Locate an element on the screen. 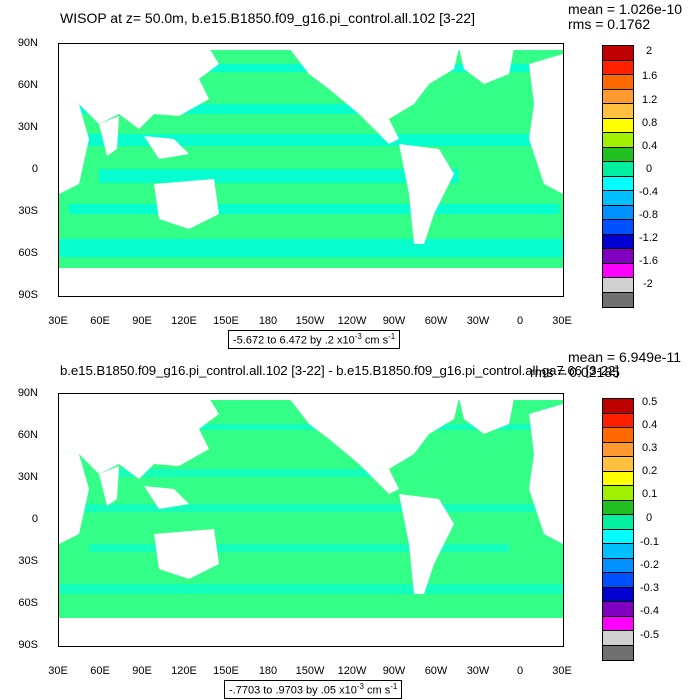 This screenshot has width=700, height=700. lon-label: 150W is located at coordinates (310, 321).